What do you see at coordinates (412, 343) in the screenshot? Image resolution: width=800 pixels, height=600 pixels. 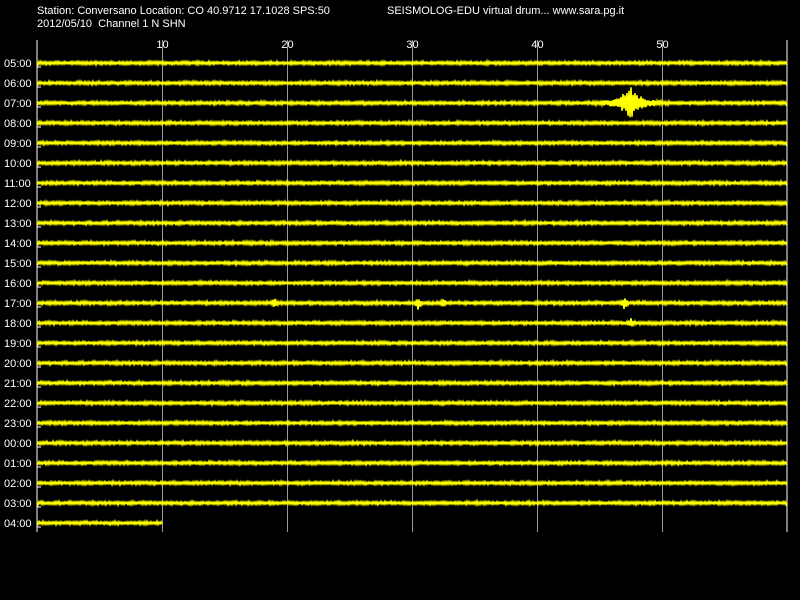 I see `trace-row-1900` at bounding box center [412, 343].